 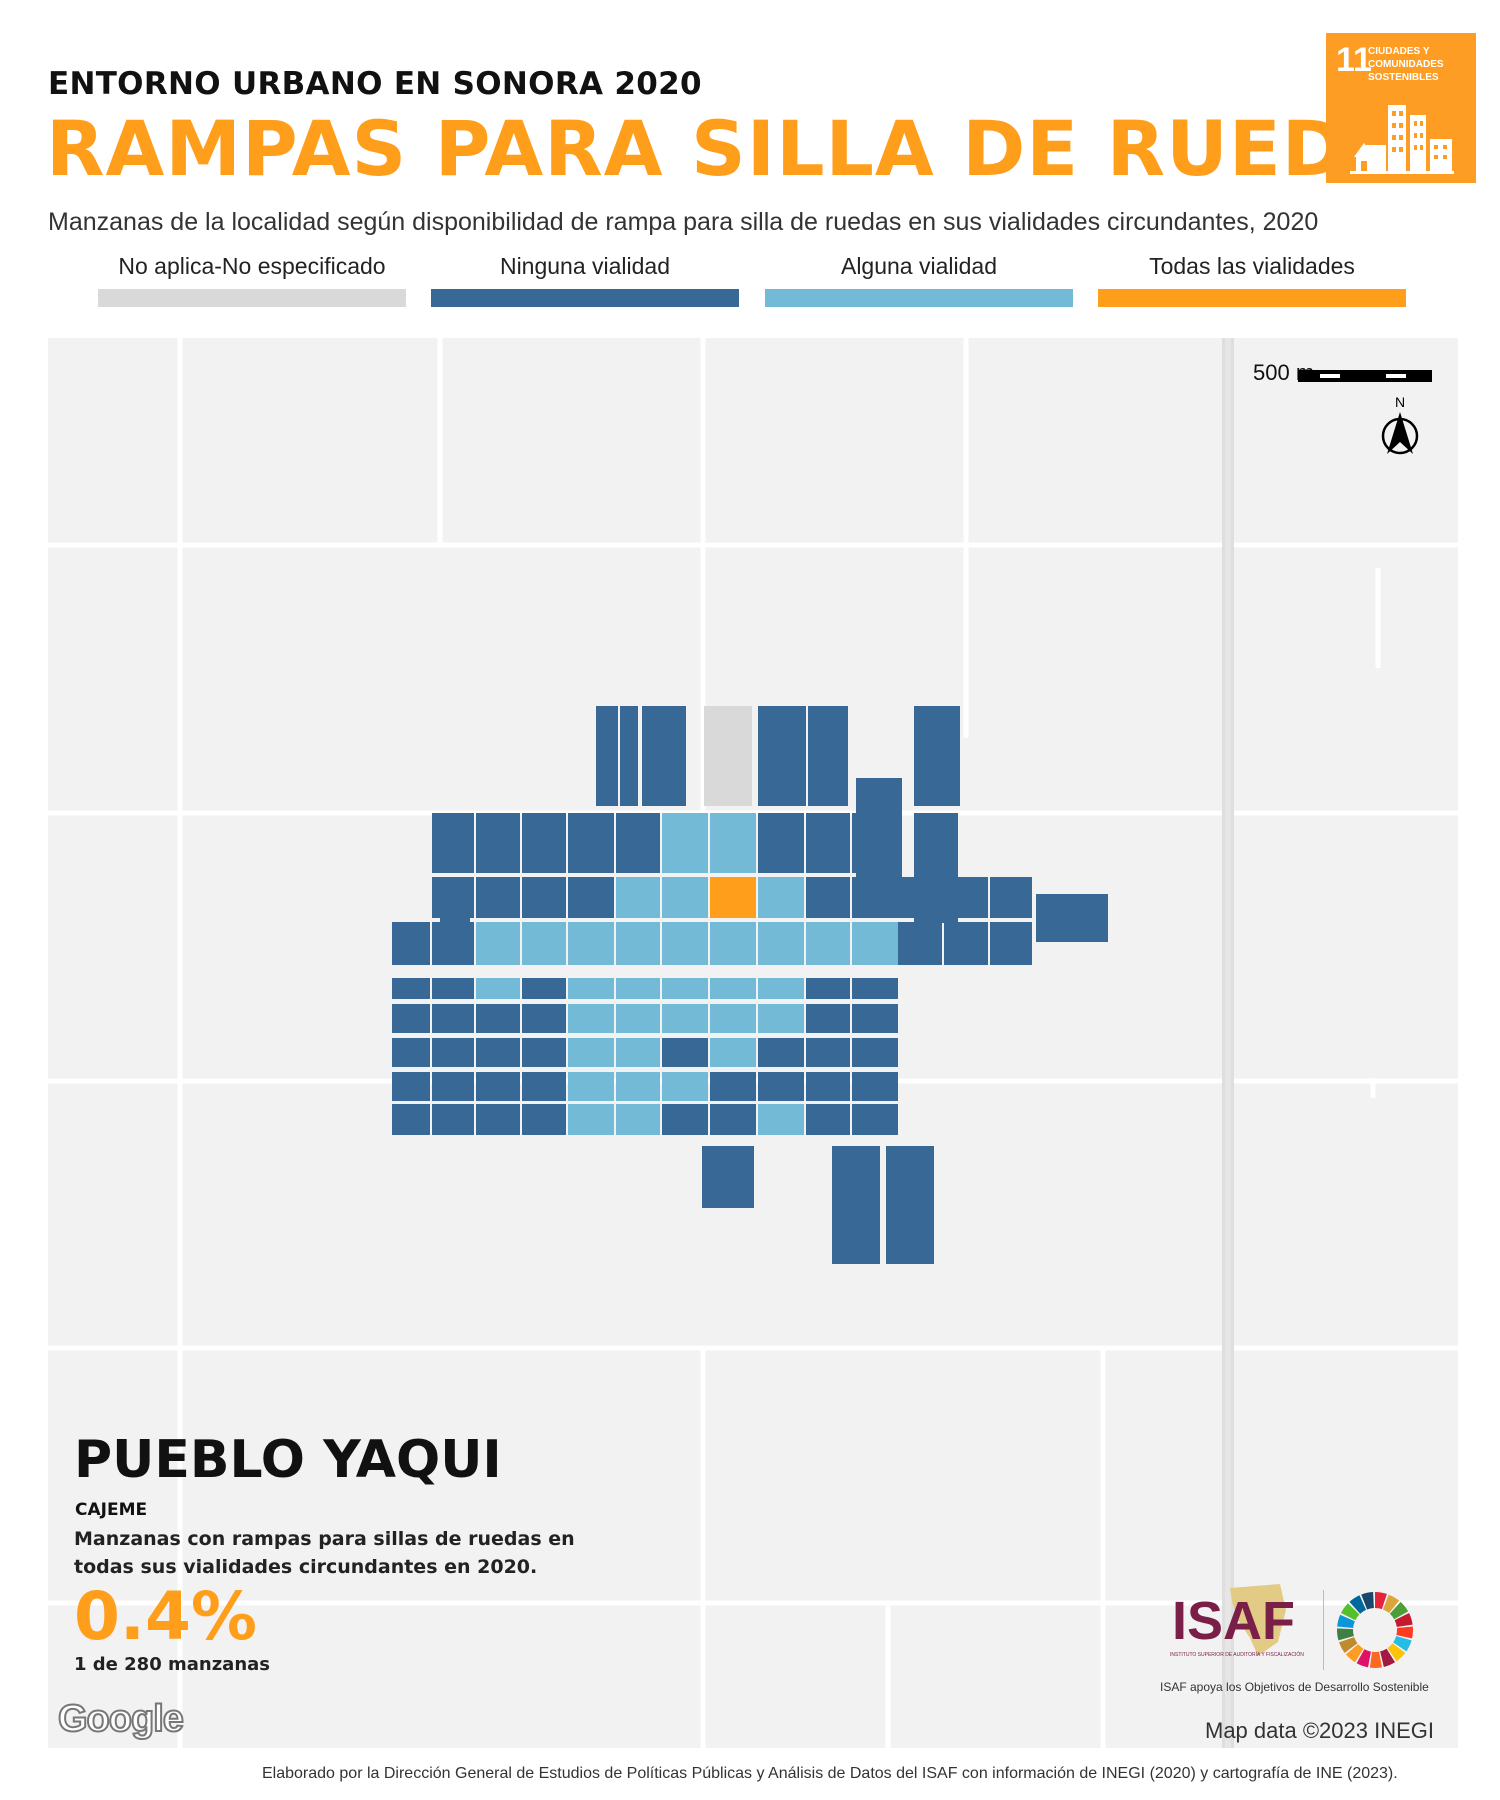 I want to click on place-name: PUEBLO YAQUI, so click(x=288, y=1460).